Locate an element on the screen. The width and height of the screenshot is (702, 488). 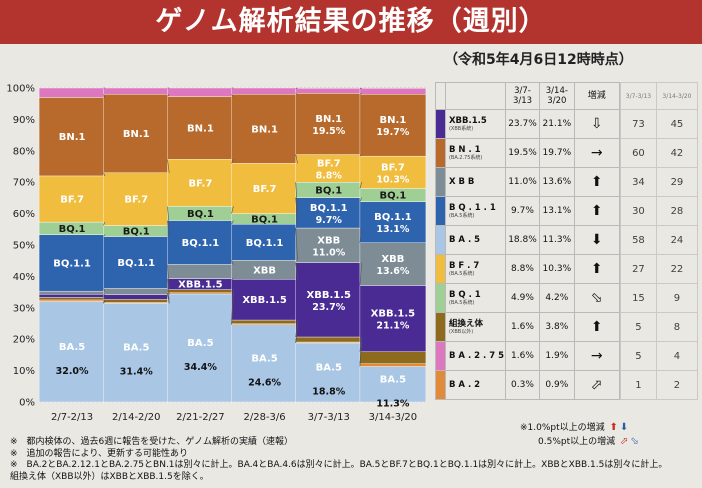
y-tick-label: 50% is located at coordinates (24, 246).